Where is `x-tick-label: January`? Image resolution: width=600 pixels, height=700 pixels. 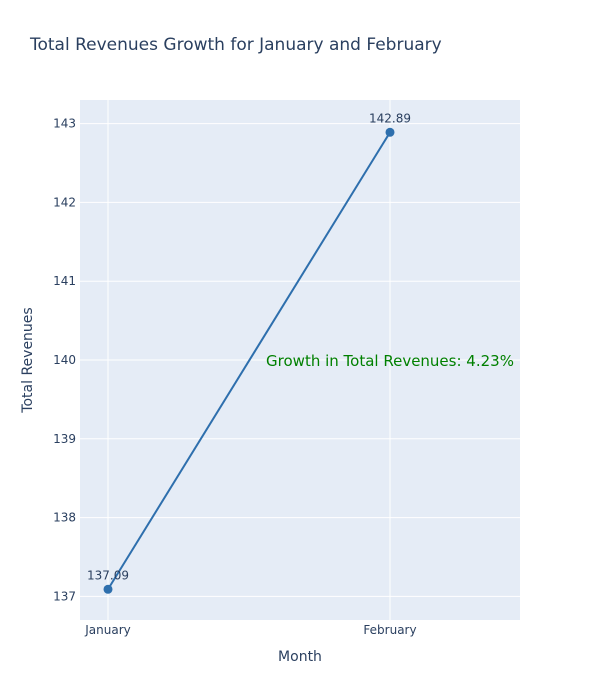 x-tick-label: January is located at coordinates (107, 630).